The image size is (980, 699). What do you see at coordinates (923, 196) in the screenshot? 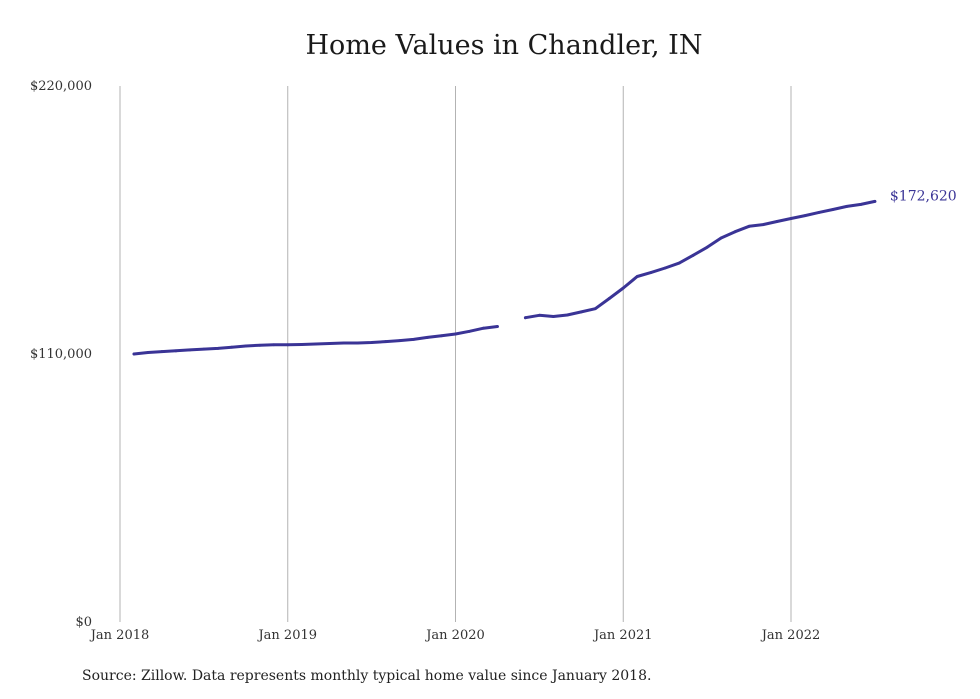
I see `end-value-label: $172,620` at bounding box center [923, 196].